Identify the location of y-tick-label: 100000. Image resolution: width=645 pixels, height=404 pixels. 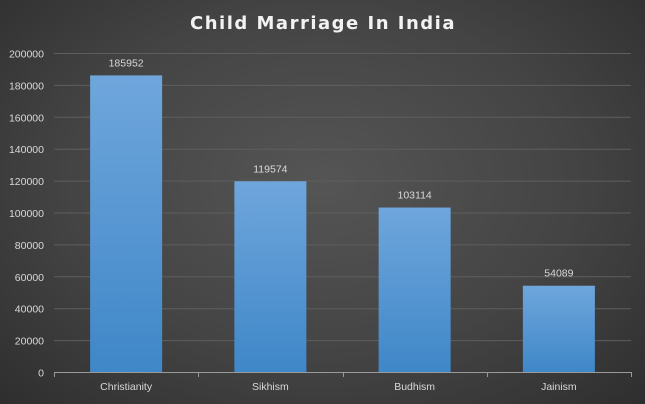
(26, 214).